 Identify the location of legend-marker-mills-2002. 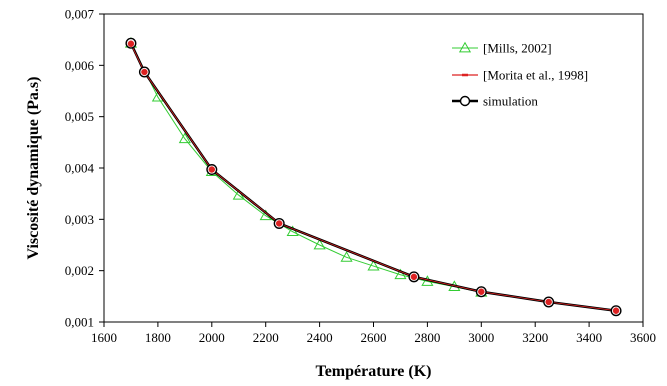
(465, 47).